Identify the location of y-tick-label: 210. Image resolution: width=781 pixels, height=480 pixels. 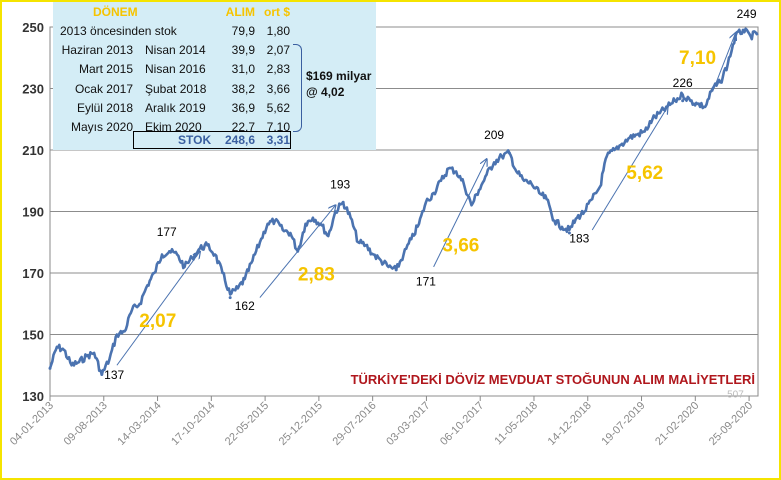
(33, 150).